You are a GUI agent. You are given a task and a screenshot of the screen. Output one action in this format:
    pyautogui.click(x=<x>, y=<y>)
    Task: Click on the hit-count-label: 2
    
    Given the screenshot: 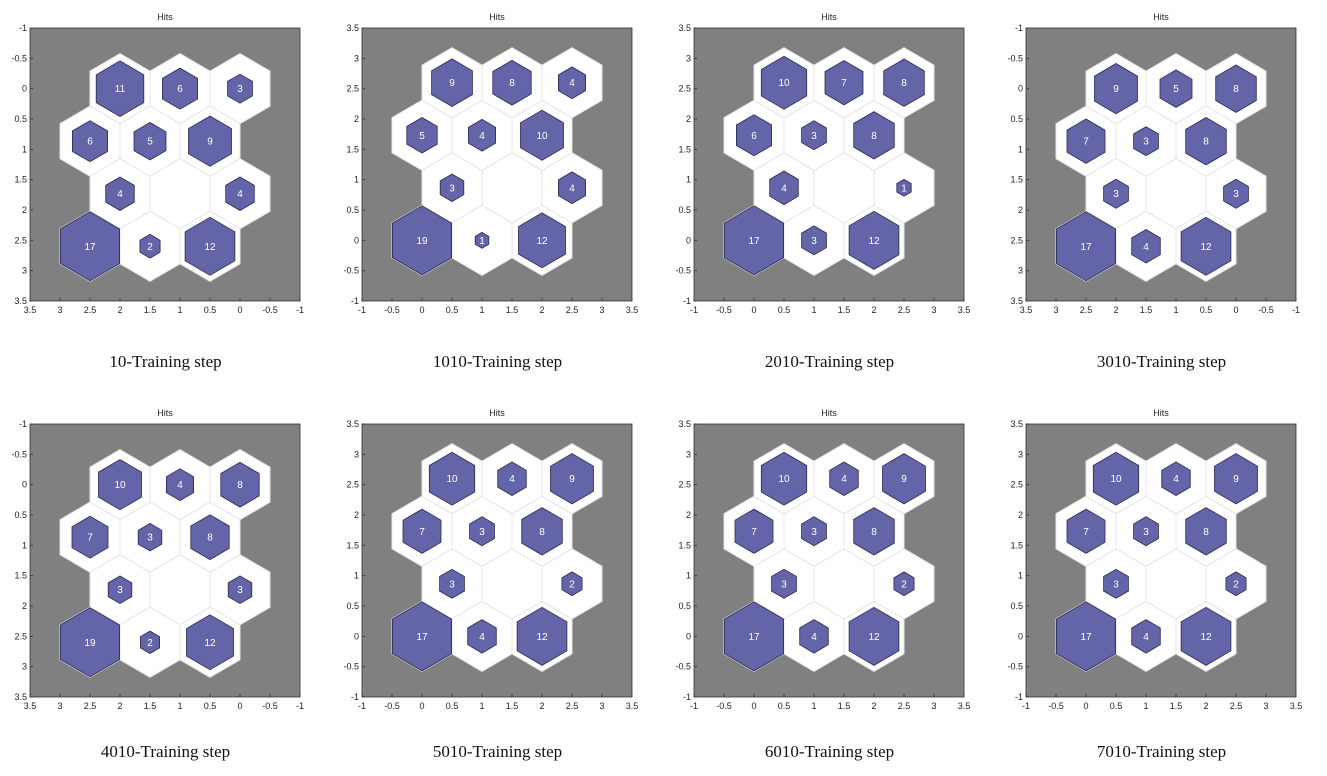 What is the action you would take?
    pyautogui.click(x=572, y=584)
    